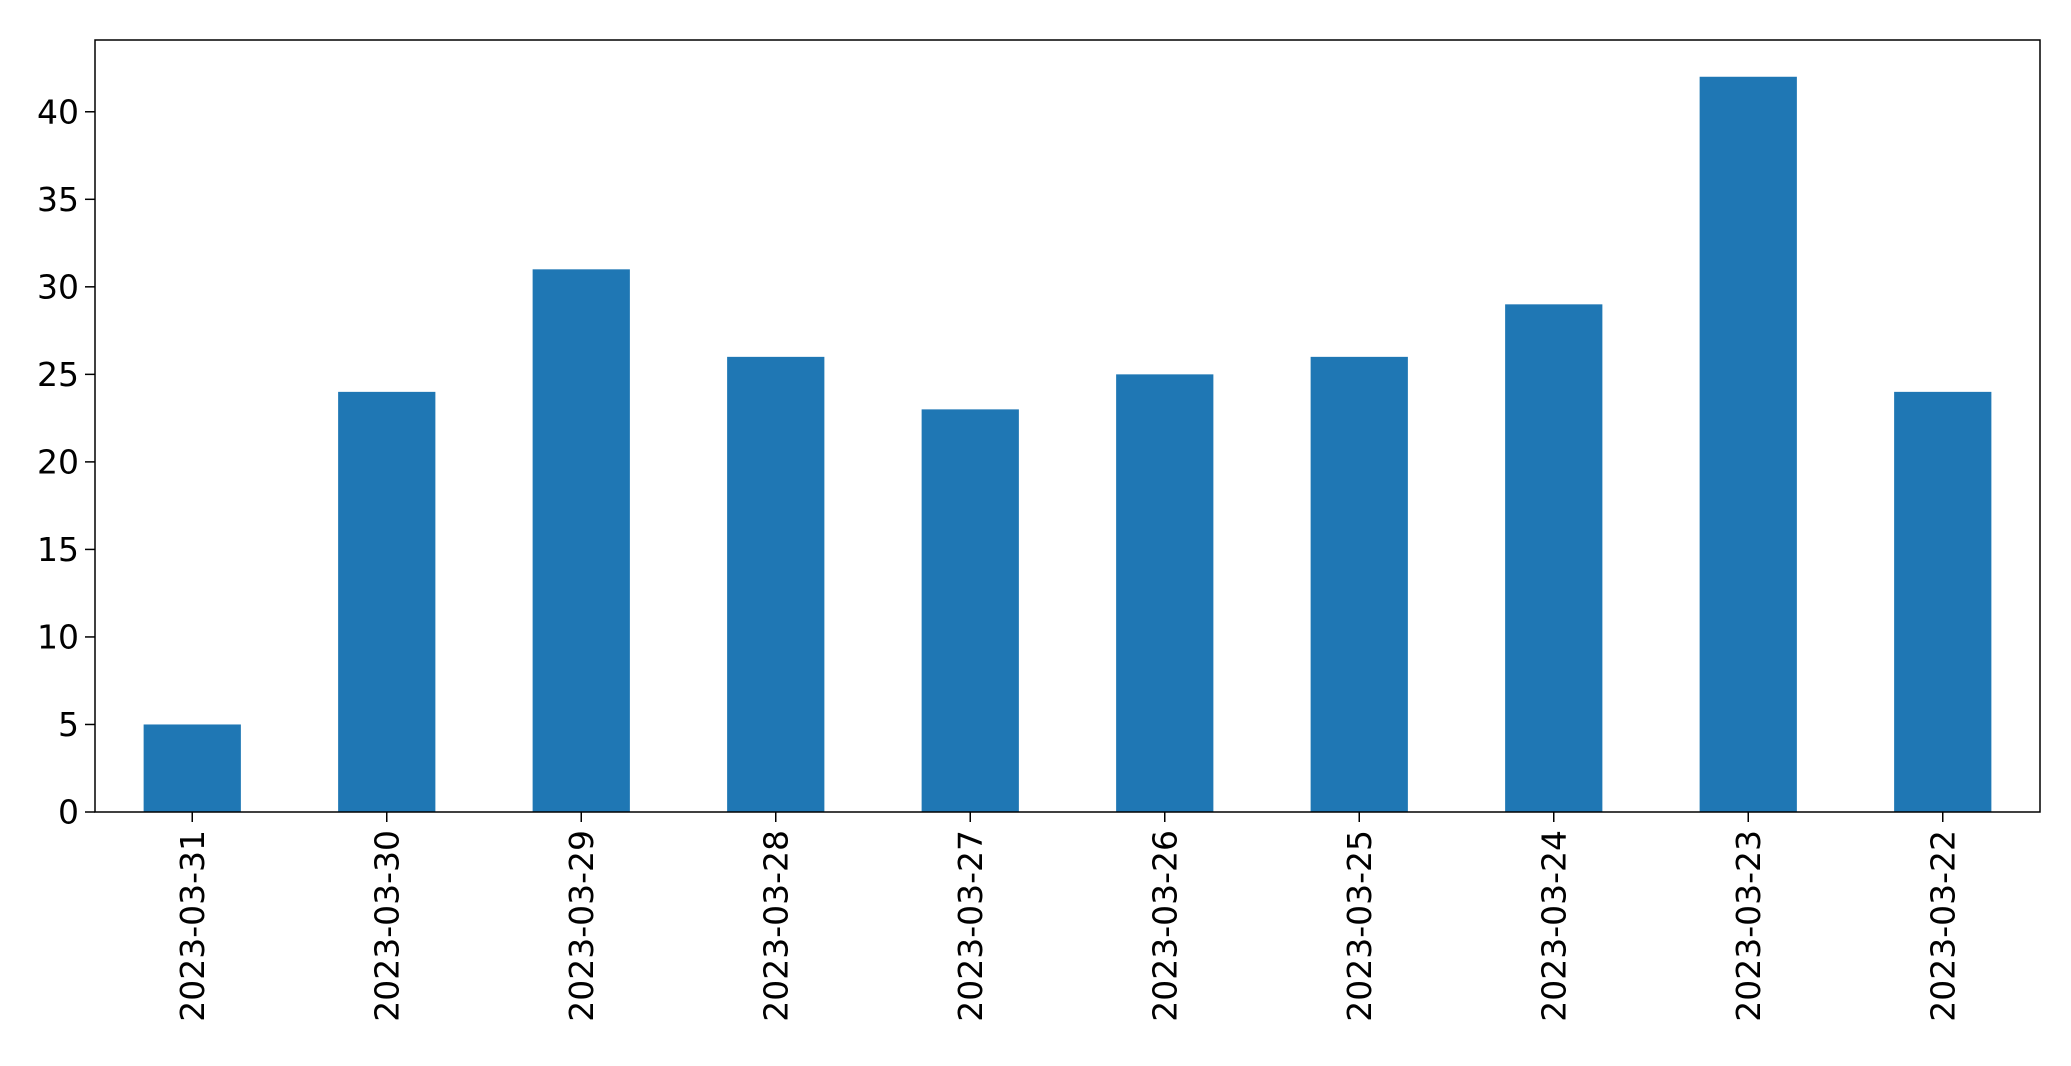 The height and width of the screenshot is (1066, 2071). What do you see at coordinates (970, 926) in the screenshot?
I see `x-tick-label: 2023-03-27` at bounding box center [970, 926].